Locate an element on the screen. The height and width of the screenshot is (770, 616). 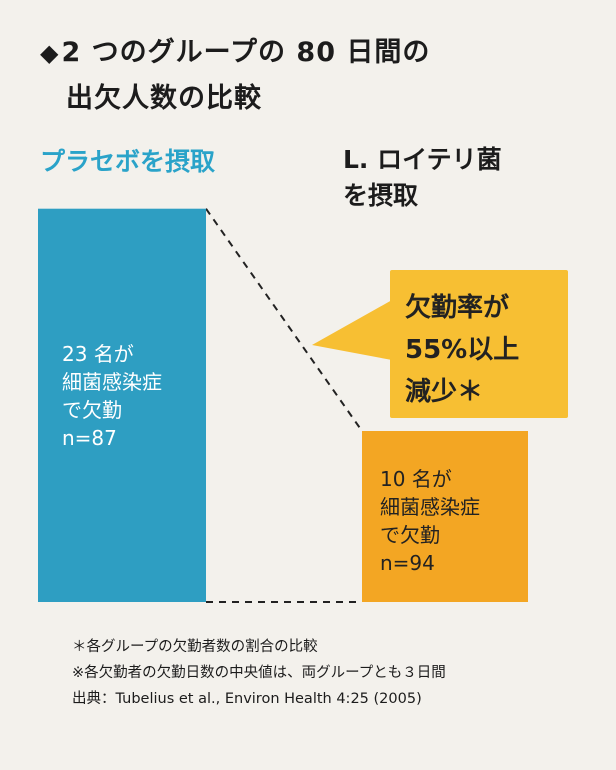
callout-line-2: 55%以上 is located at coordinates (462, 350).